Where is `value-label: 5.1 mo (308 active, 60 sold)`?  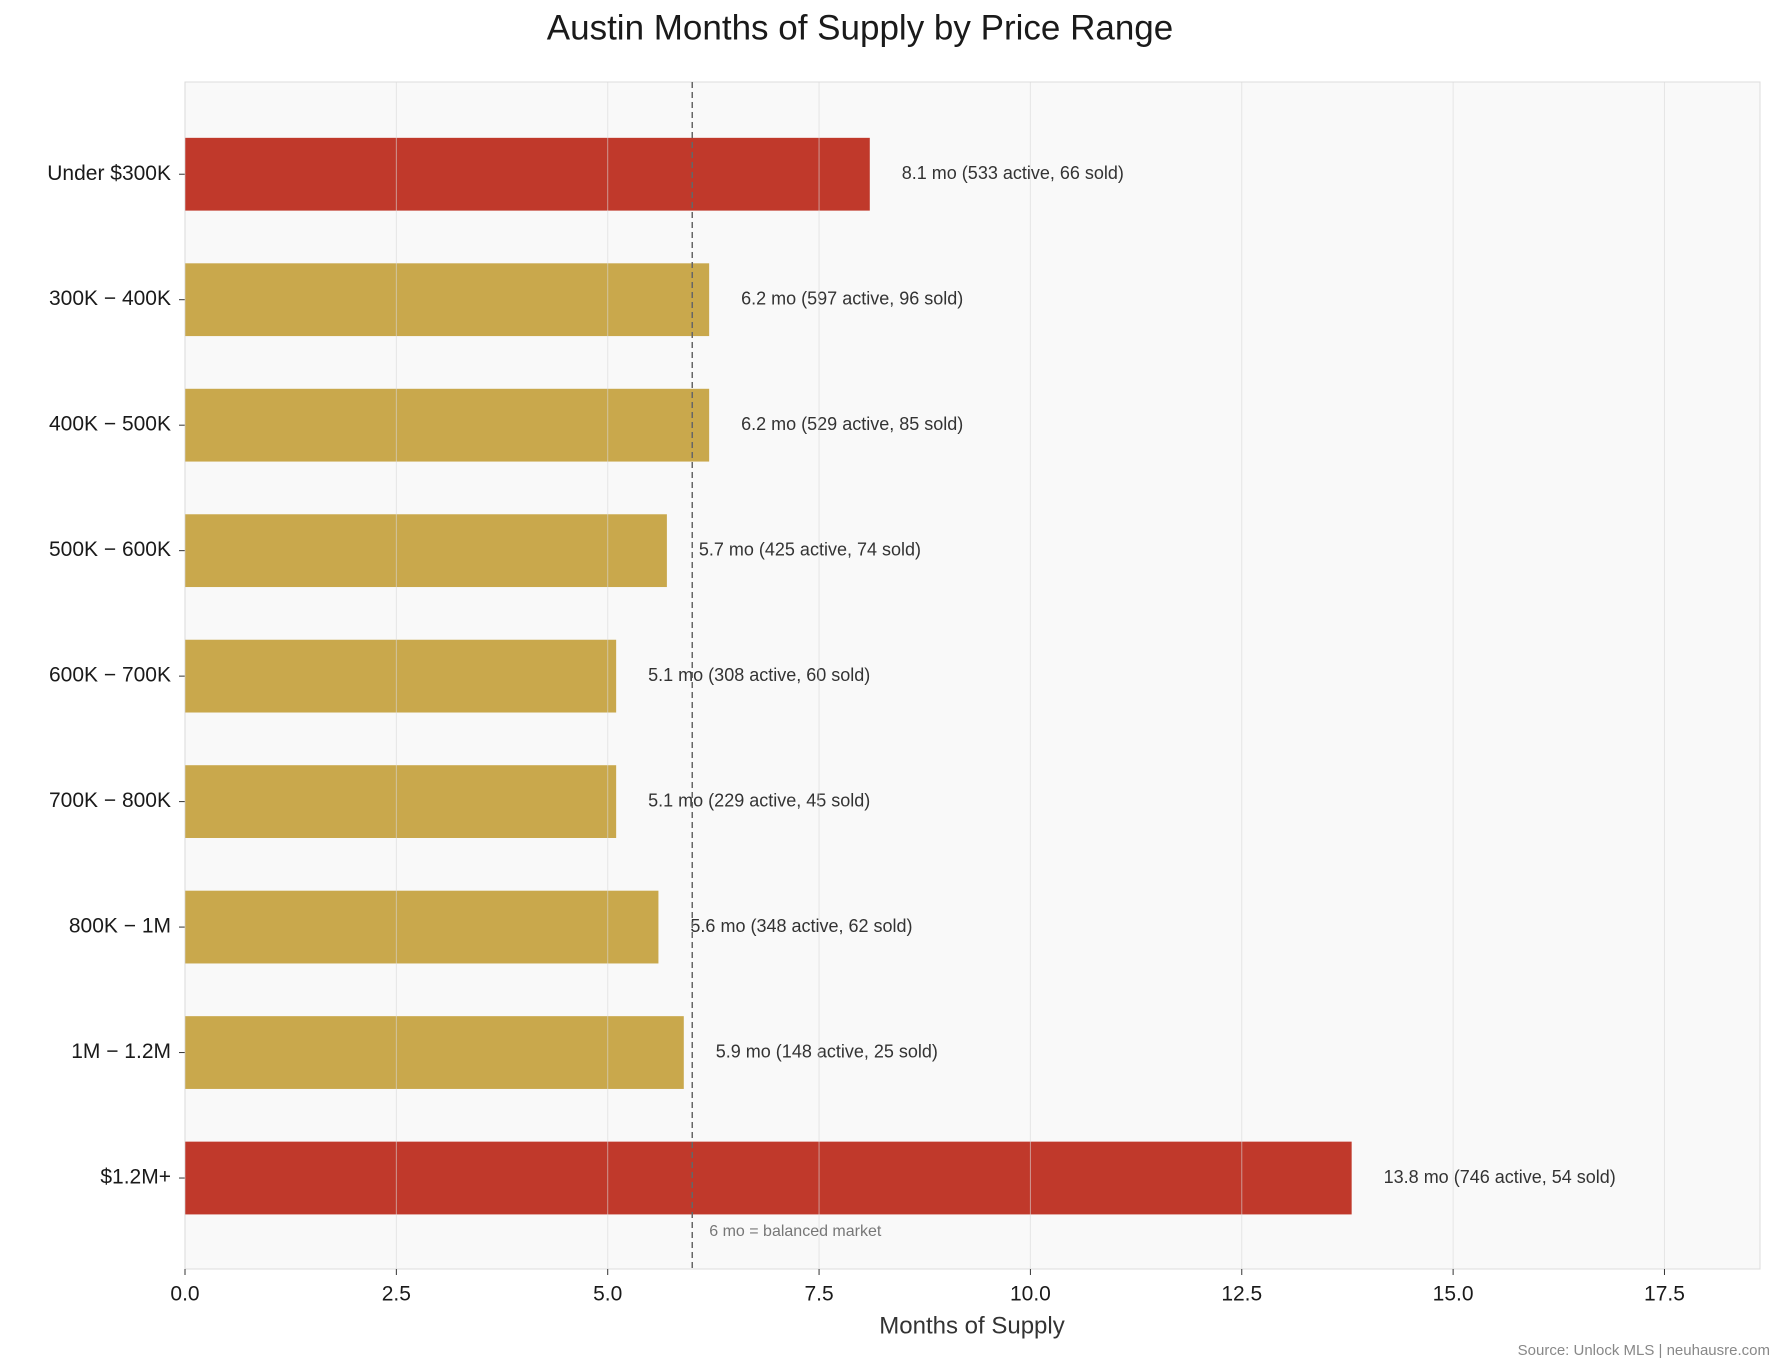
value-label: 5.1 mo (308 active, 60 sold) is located at coordinates (759, 675).